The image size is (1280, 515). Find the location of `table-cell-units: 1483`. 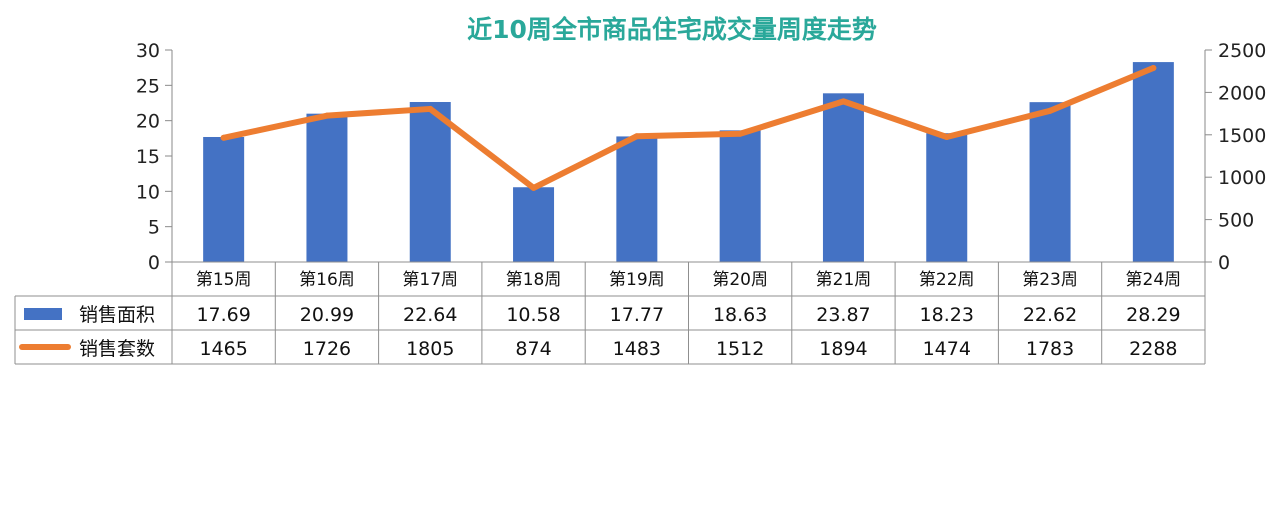

table-cell-units: 1483 is located at coordinates (637, 349).